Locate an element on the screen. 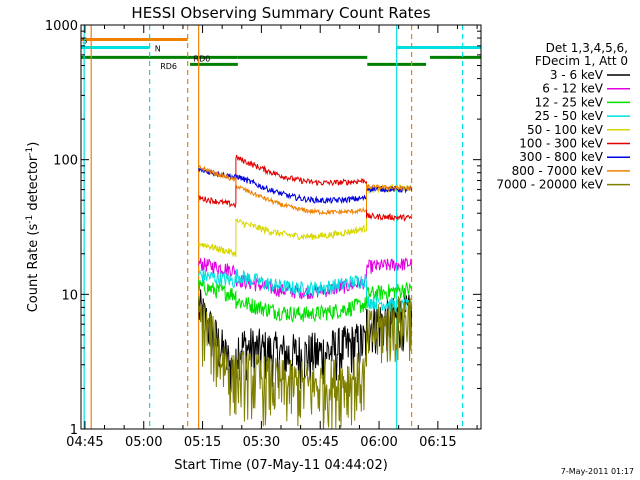 This screenshot has height=480, width=640. x-axis-label: Start Time (07-May-11 04:44:02) is located at coordinates (281, 465).